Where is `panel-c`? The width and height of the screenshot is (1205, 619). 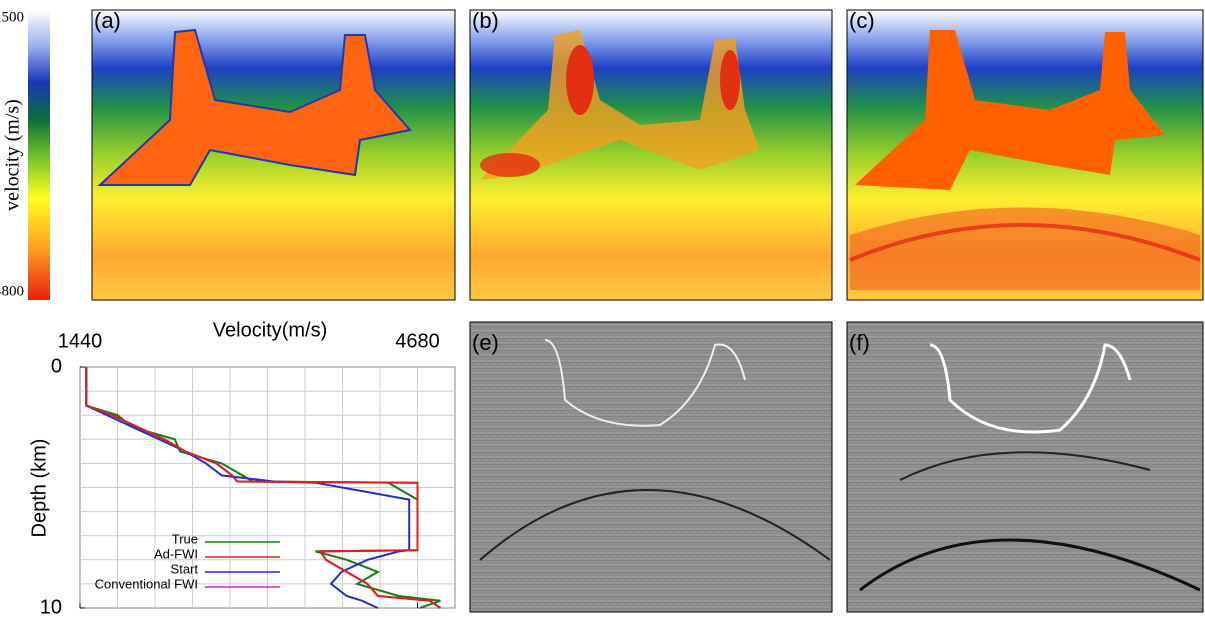
panel-c is located at coordinates (1025, 155).